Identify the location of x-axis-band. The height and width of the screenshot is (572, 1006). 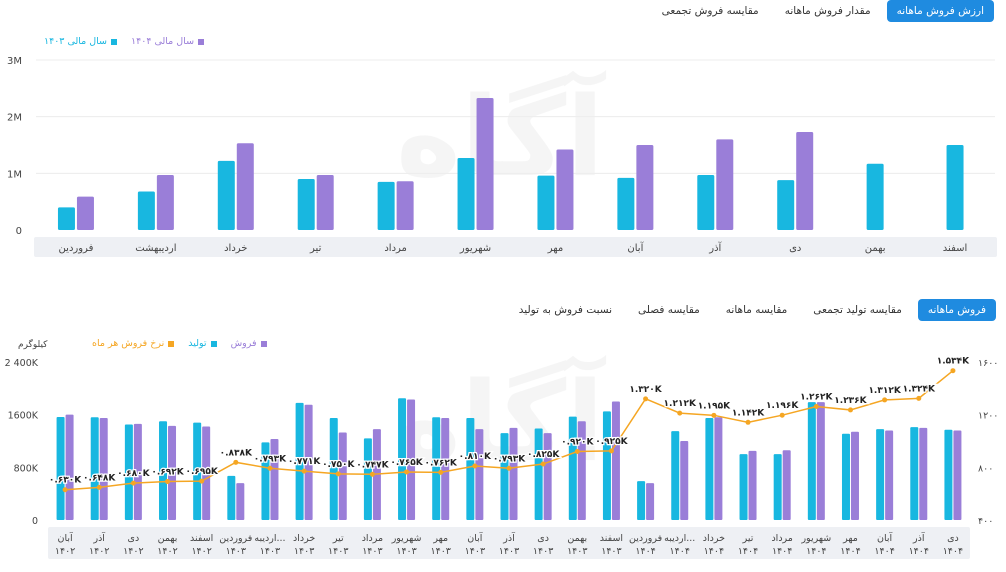
(515, 247).